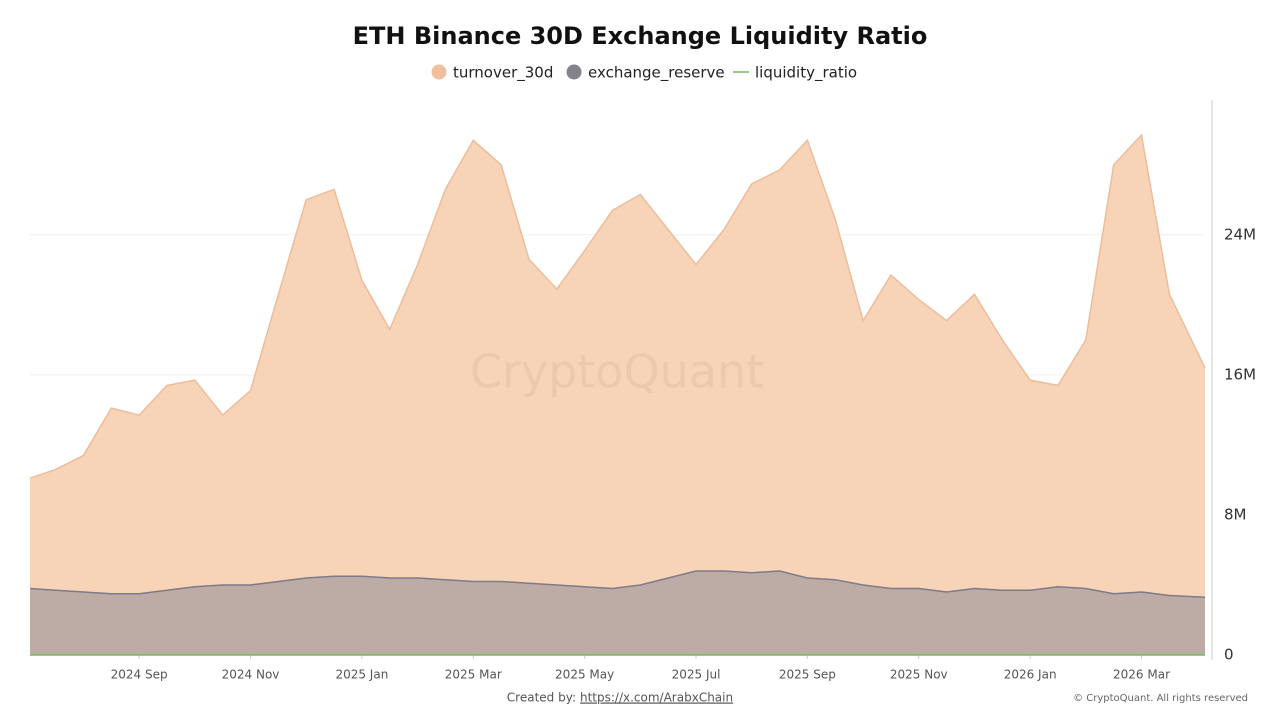 Image resolution: width=1280 pixels, height=720 pixels. What do you see at coordinates (1160, 698) in the screenshot?
I see `copyright: © CryptoQuant. All rights reserved` at bounding box center [1160, 698].